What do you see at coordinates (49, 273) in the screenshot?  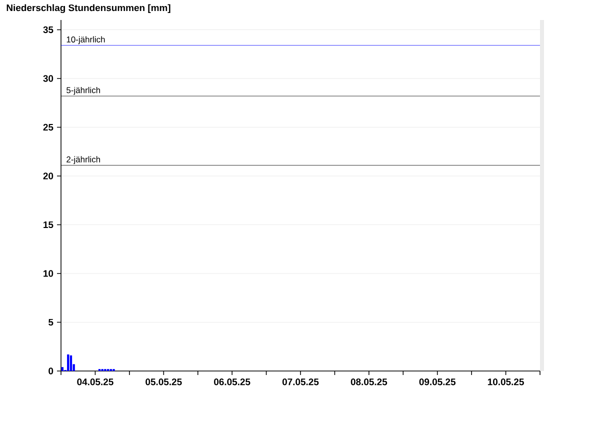 I see `y-tick-label: 10` at bounding box center [49, 273].